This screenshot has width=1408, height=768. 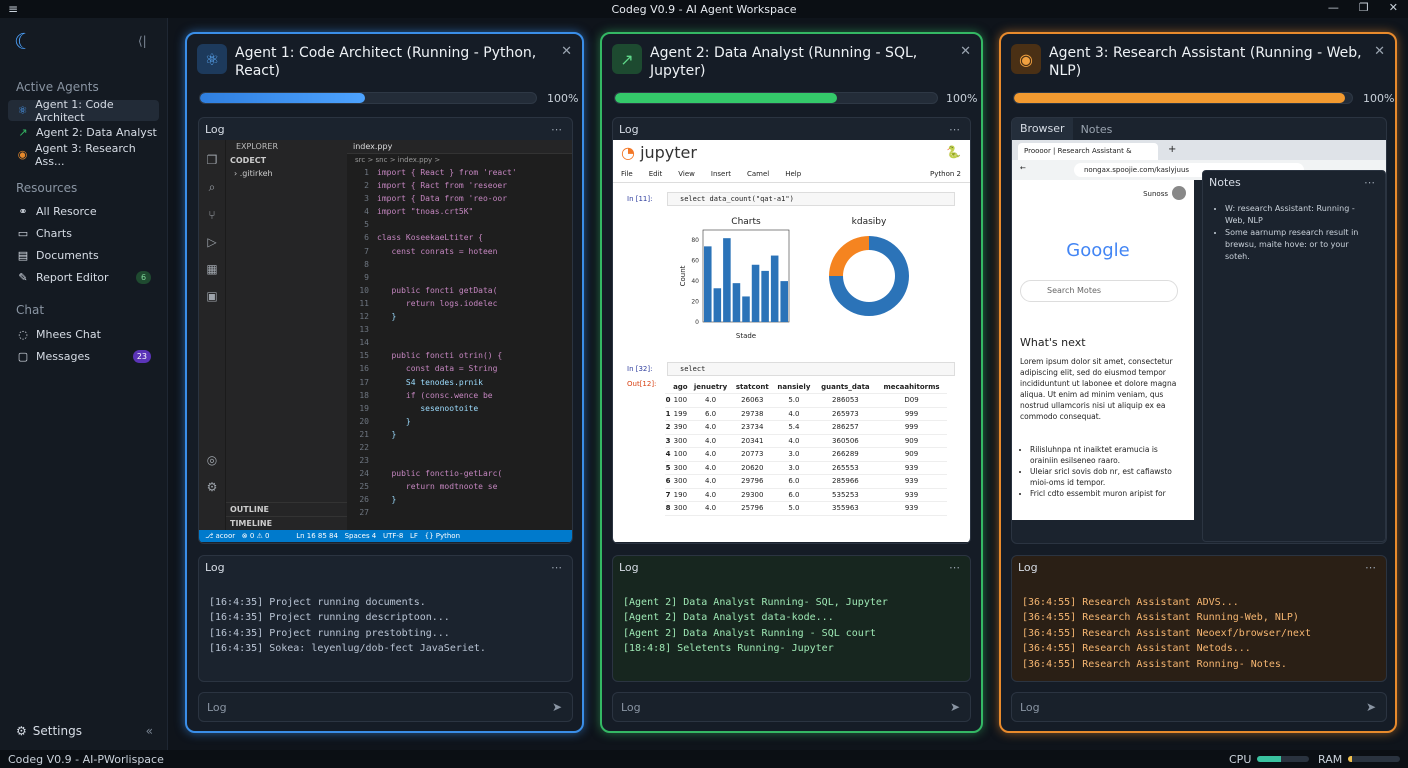 What do you see at coordinates (811, 199) in the screenshot?
I see `code-cell-1: select data_count("qat-a1")` at bounding box center [811, 199].